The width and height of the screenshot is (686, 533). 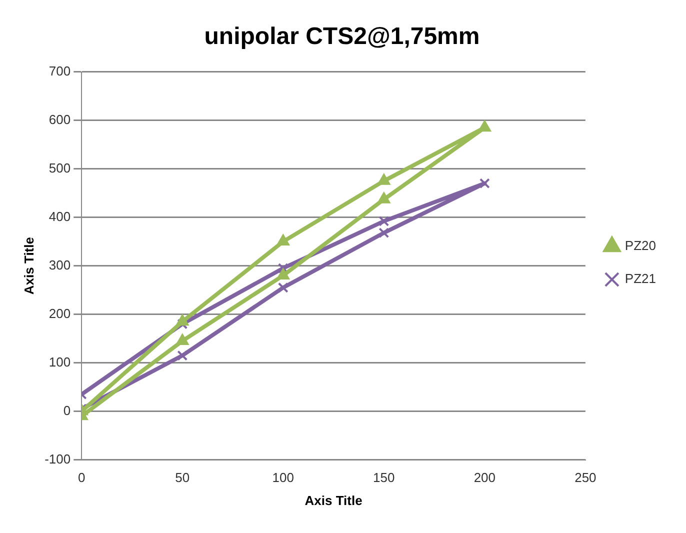 What do you see at coordinates (67, 410) in the screenshot?
I see `y-tick-label: 0` at bounding box center [67, 410].